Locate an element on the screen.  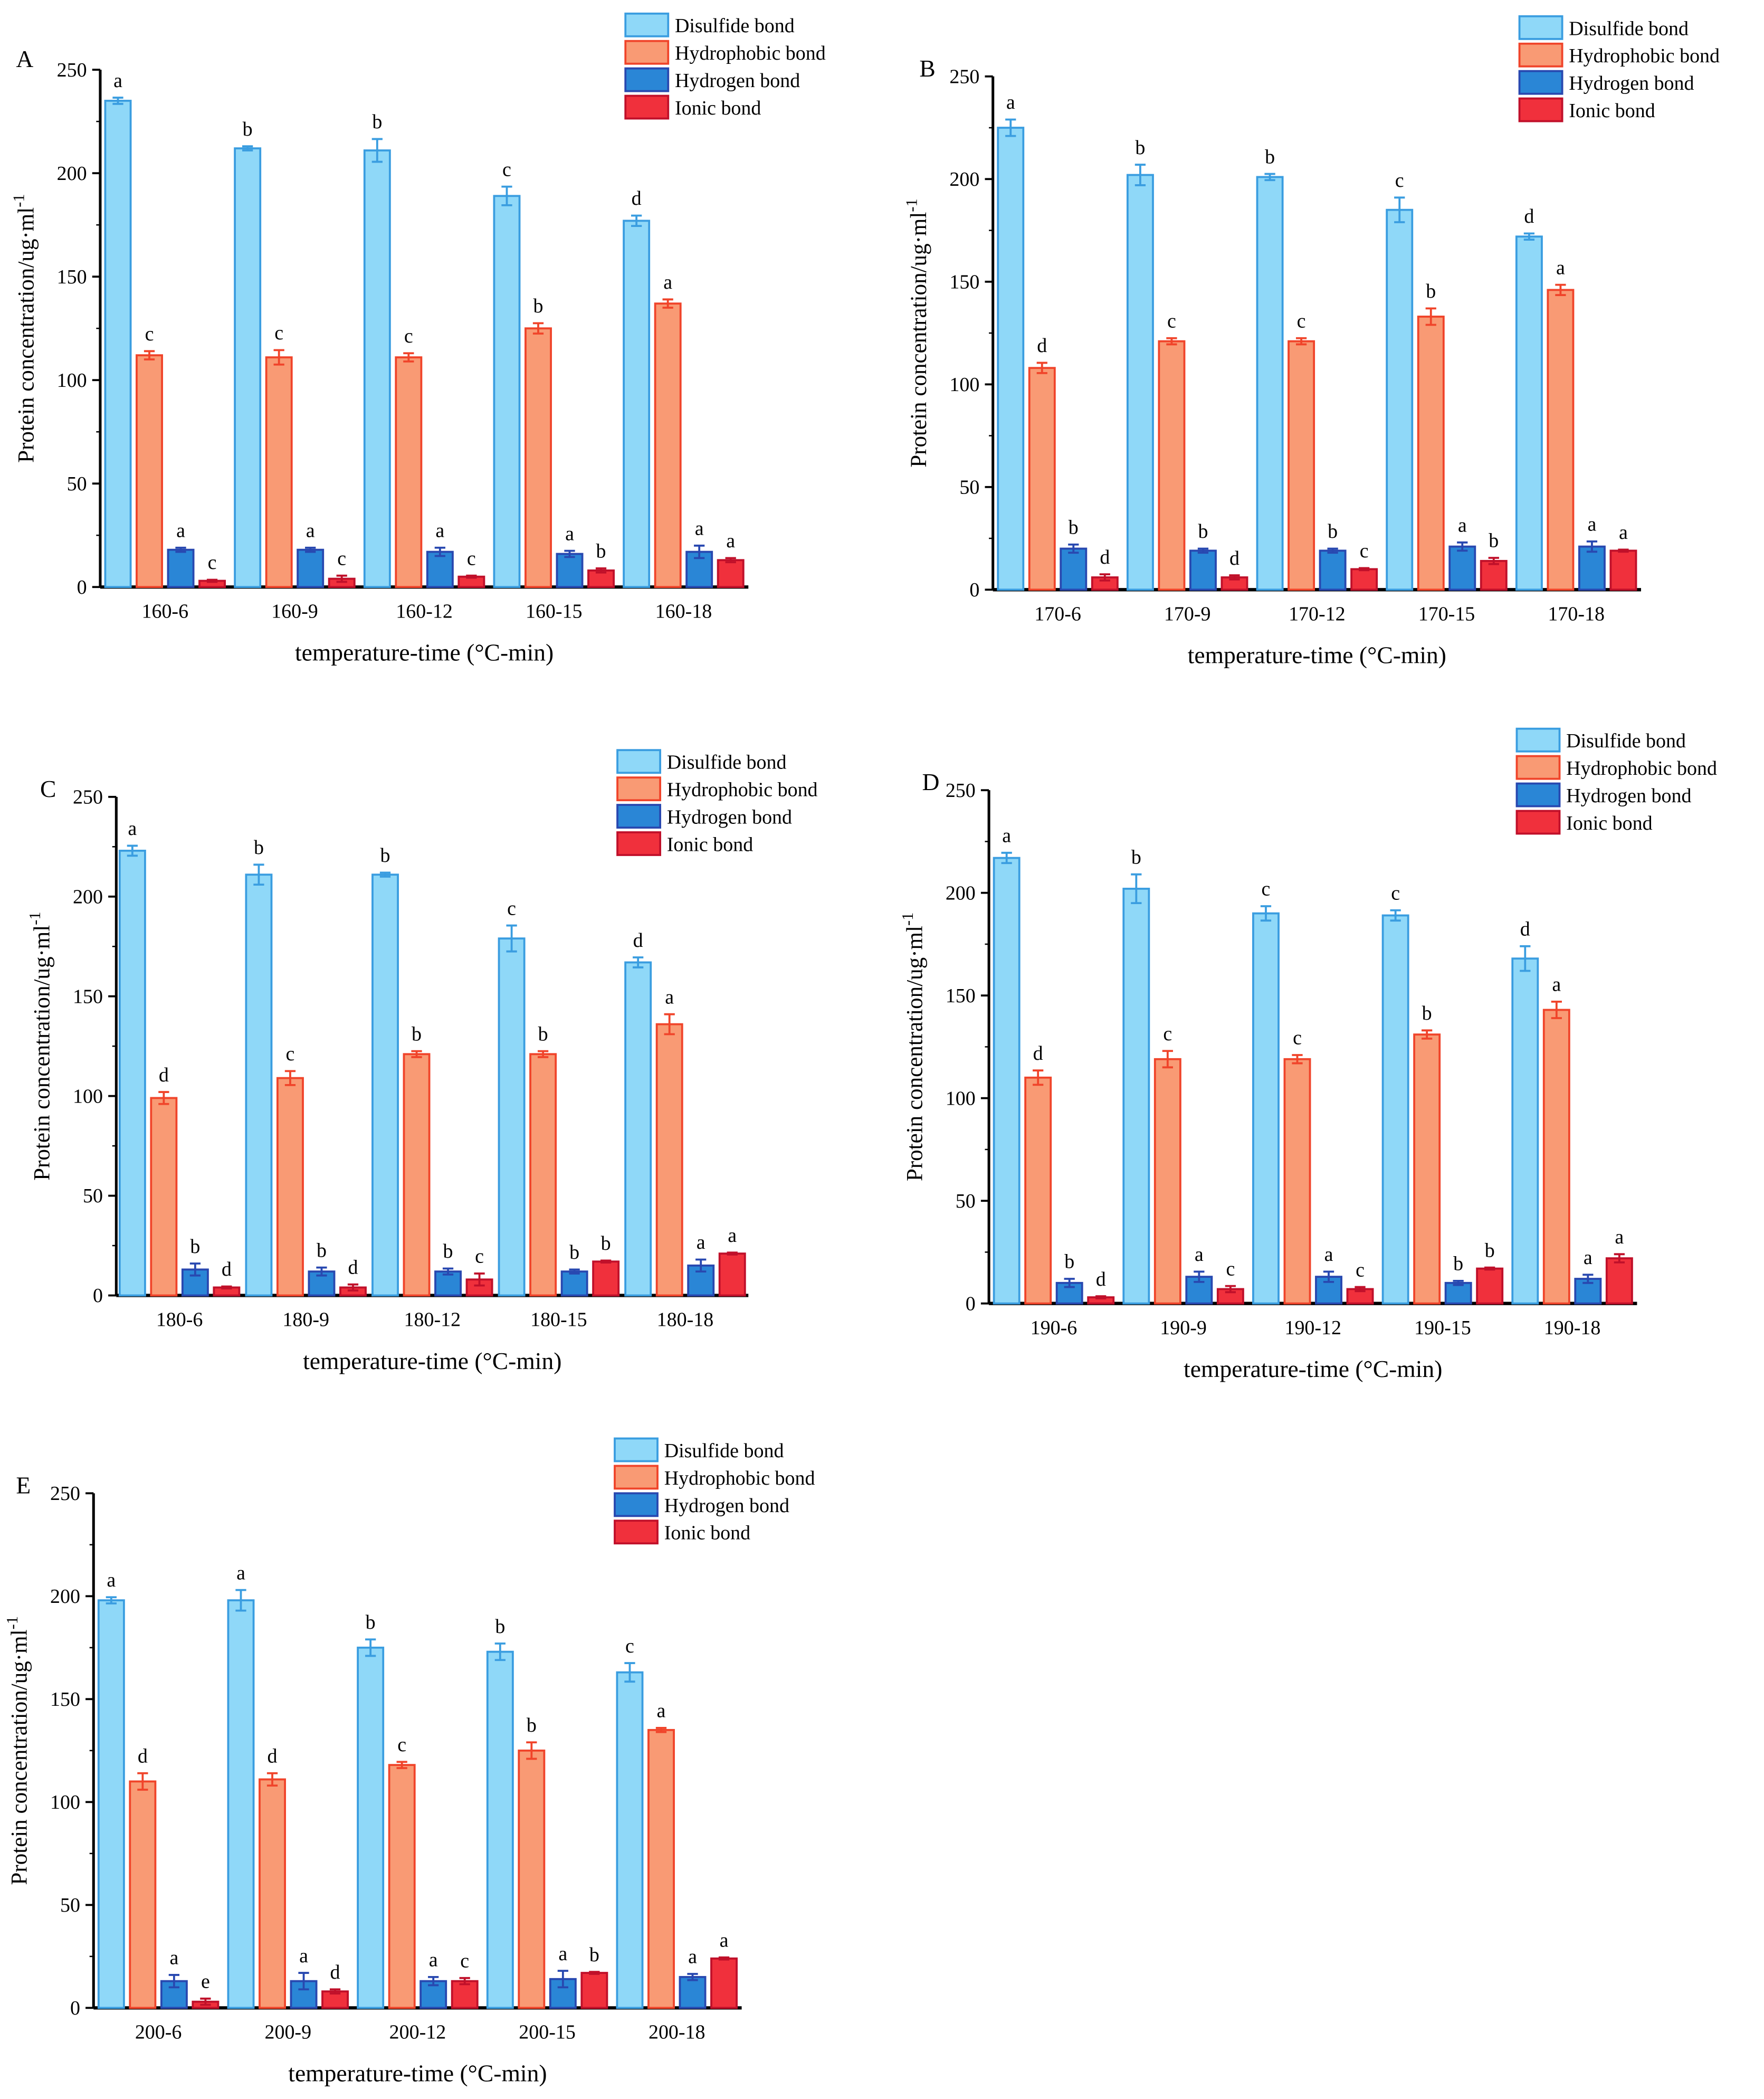
x-tick-label: 180-18 is located at coordinates (686, 1320).